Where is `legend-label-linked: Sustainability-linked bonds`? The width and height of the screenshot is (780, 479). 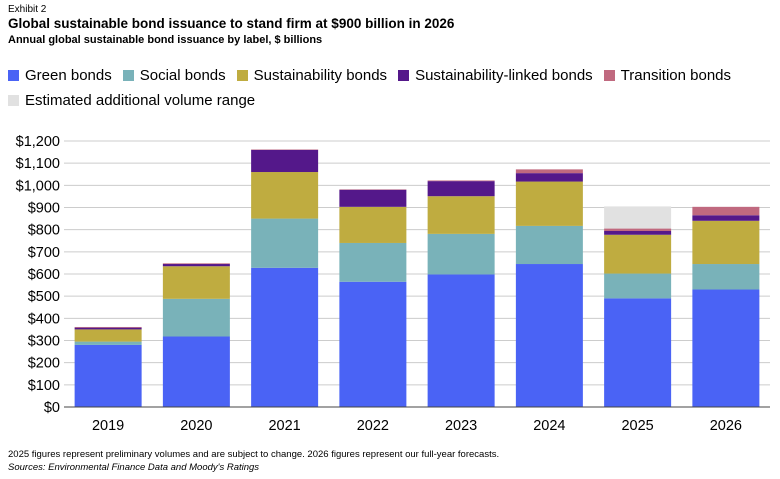 legend-label-linked: Sustainability-linked bonds is located at coordinates (504, 75).